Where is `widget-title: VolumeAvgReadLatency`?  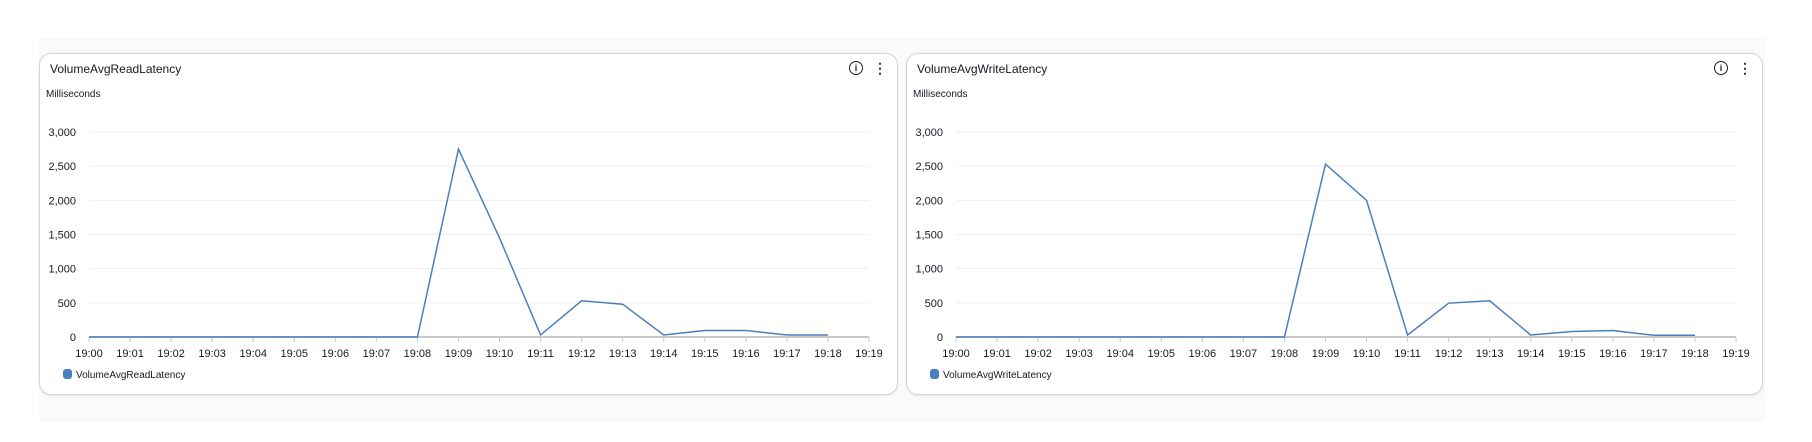
widget-title: VolumeAvgReadLatency is located at coordinates (116, 69).